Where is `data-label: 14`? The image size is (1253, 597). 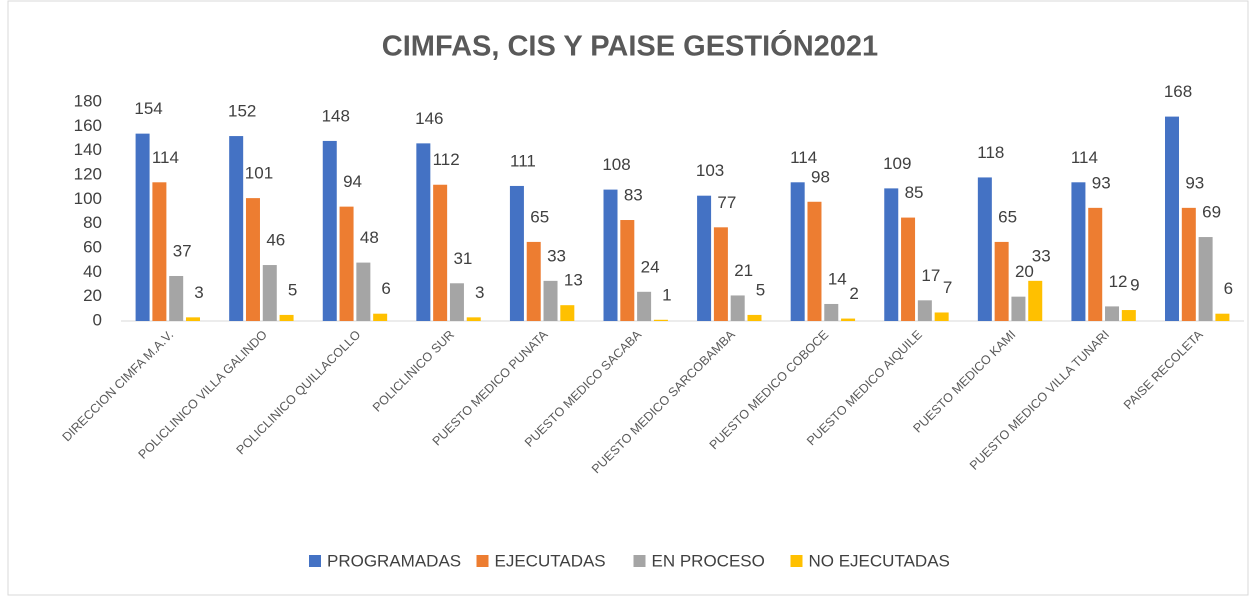 data-label: 14 is located at coordinates (837, 278).